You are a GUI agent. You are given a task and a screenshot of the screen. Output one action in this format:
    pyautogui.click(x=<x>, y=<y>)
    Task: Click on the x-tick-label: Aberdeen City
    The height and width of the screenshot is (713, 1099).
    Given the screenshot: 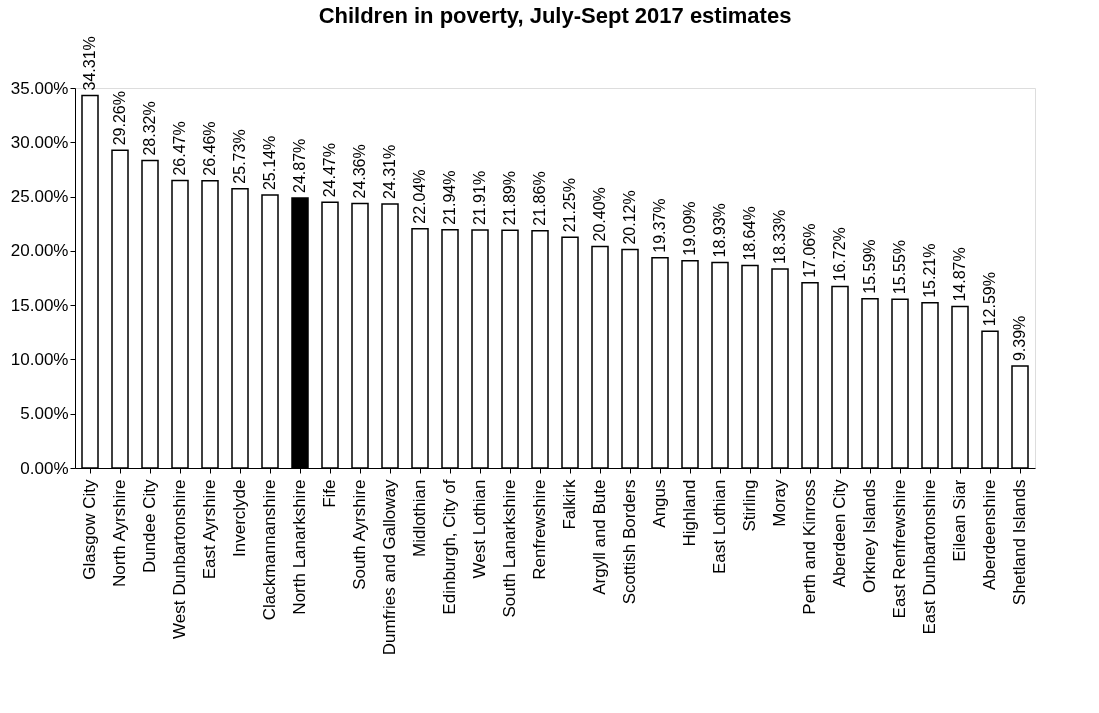 What is the action you would take?
    pyautogui.click(x=839, y=533)
    